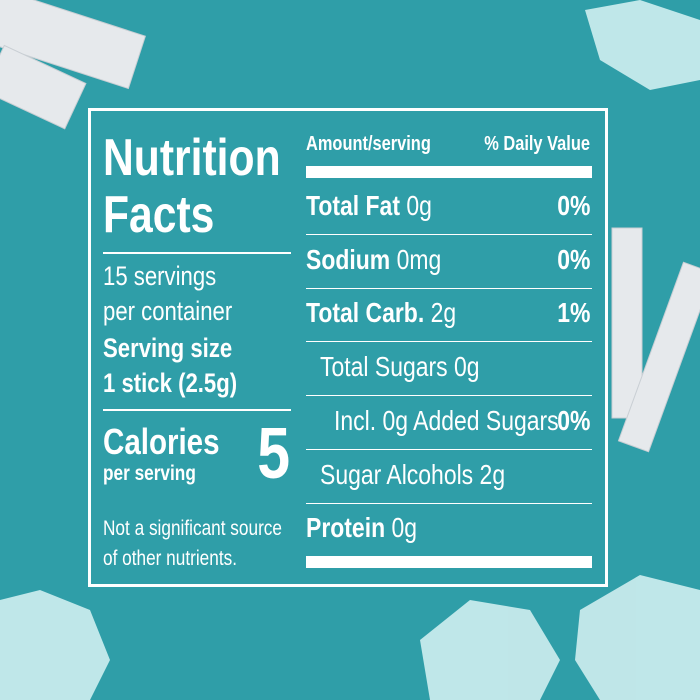 This screenshot has height=700, width=700. What do you see at coordinates (384, 367) in the screenshot?
I see `nutrient-name: Total Sugars` at bounding box center [384, 367].